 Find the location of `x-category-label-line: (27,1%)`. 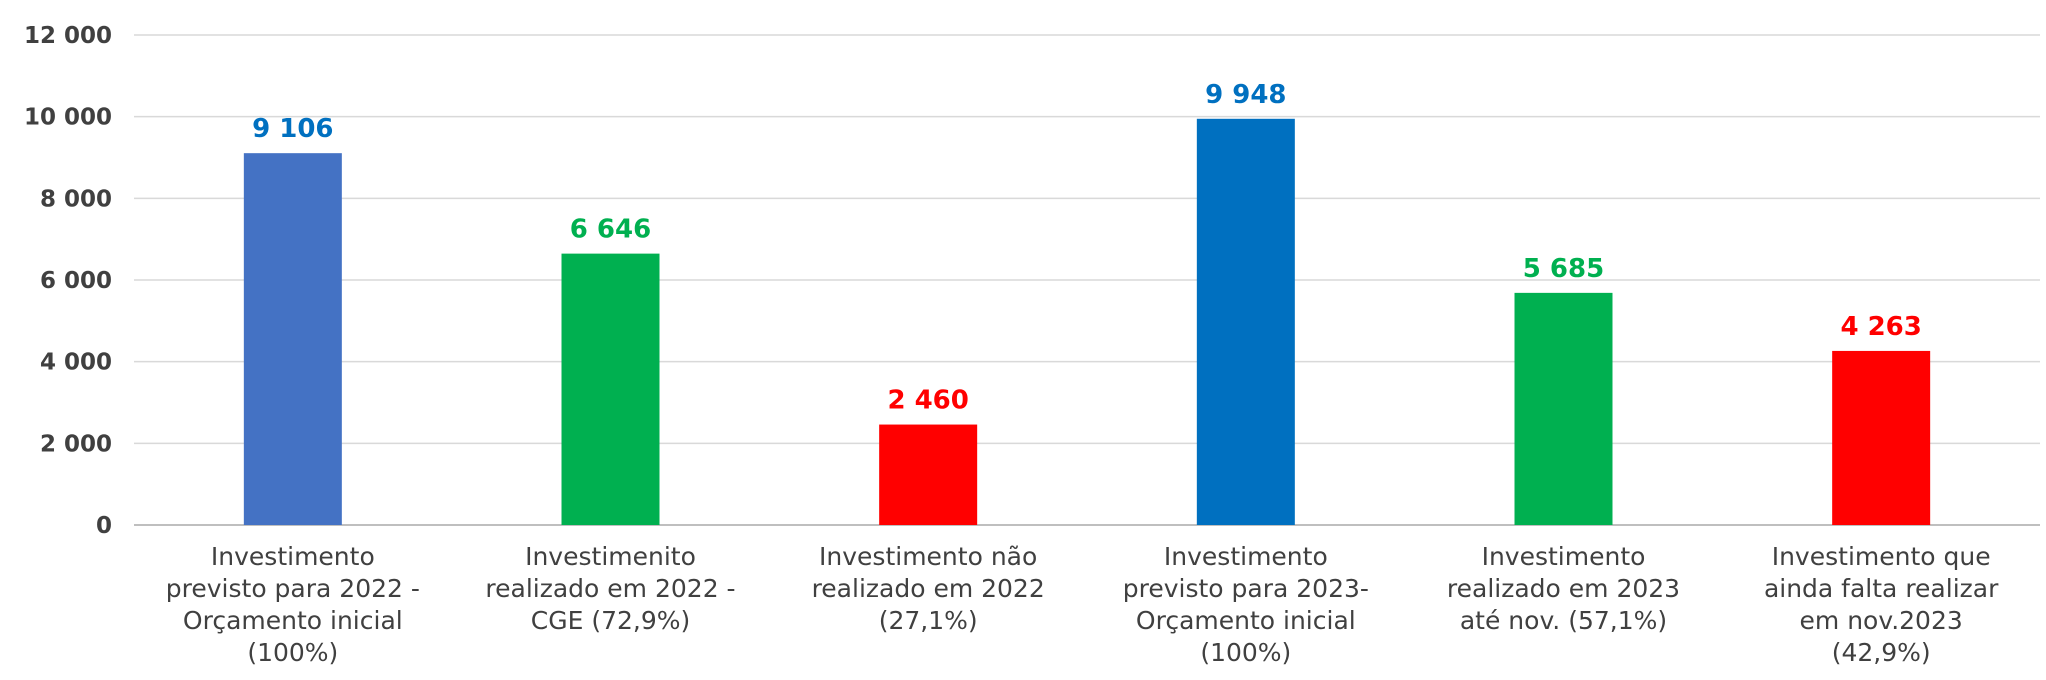

x-category-label-line: (27,1%) is located at coordinates (928, 620).